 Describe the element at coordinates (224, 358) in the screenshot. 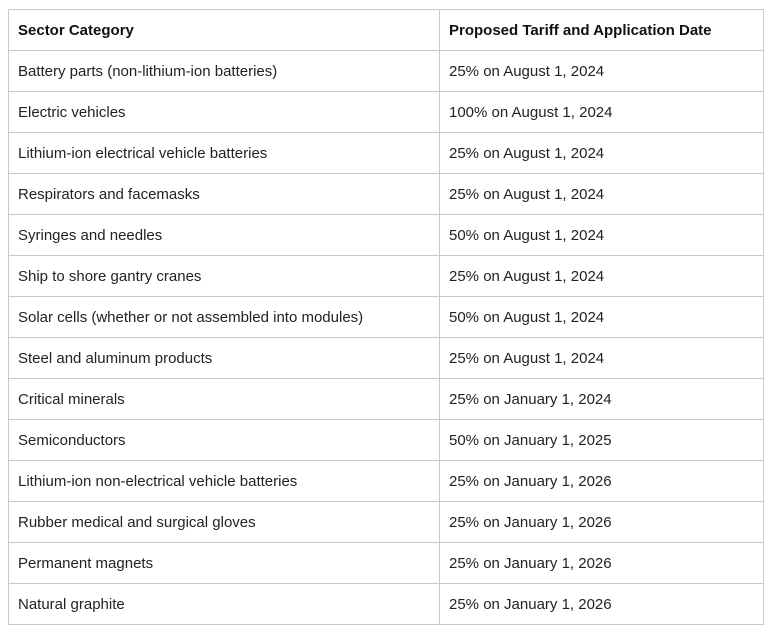

I see `table-cell: Steel and aluminum products` at that location.